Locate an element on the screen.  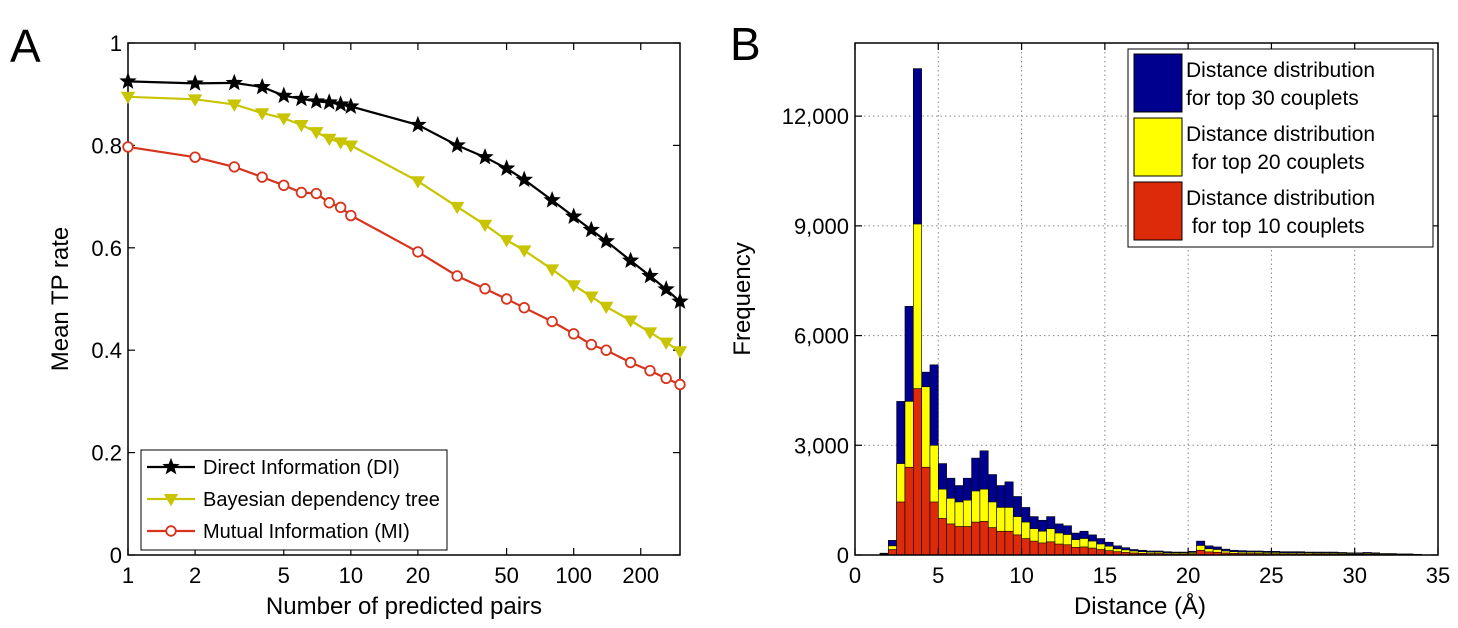
panel-a-x-tick-label: 10 is located at coordinates (351, 575).